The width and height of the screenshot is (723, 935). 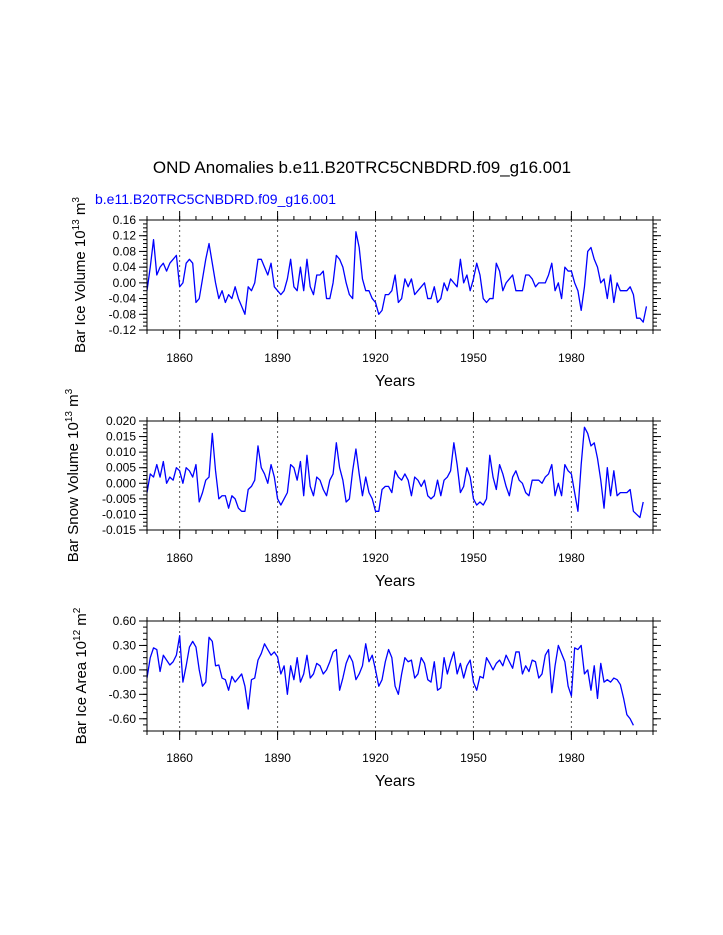 What do you see at coordinates (125, 283) in the screenshot?
I see `panel-1-ytick-label: 0.00` at bounding box center [125, 283].